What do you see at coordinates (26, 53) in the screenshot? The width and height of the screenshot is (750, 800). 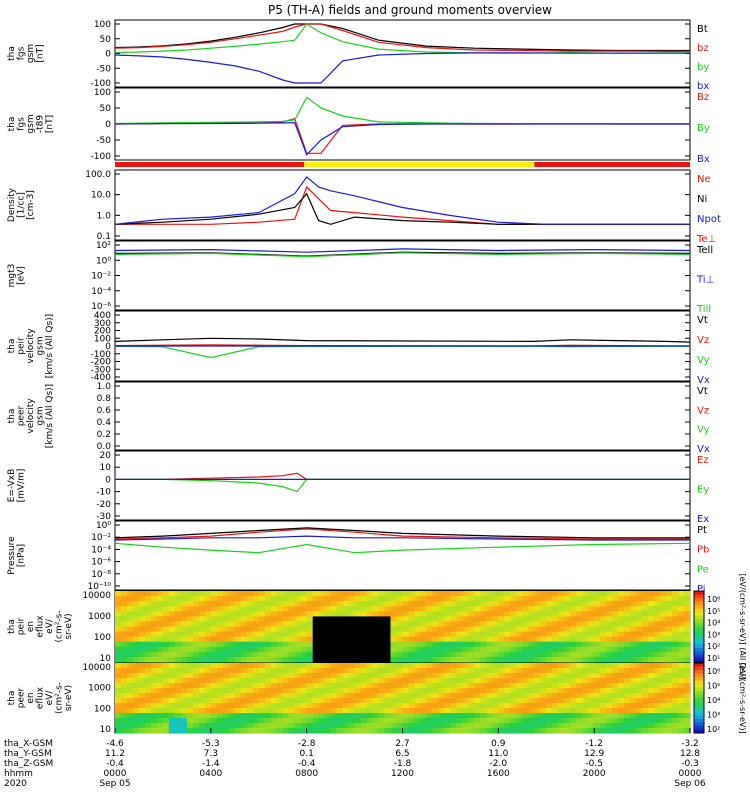 I see `panel-ylabel: tha fgs gsm [nT]` at bounding box center [26, 53].